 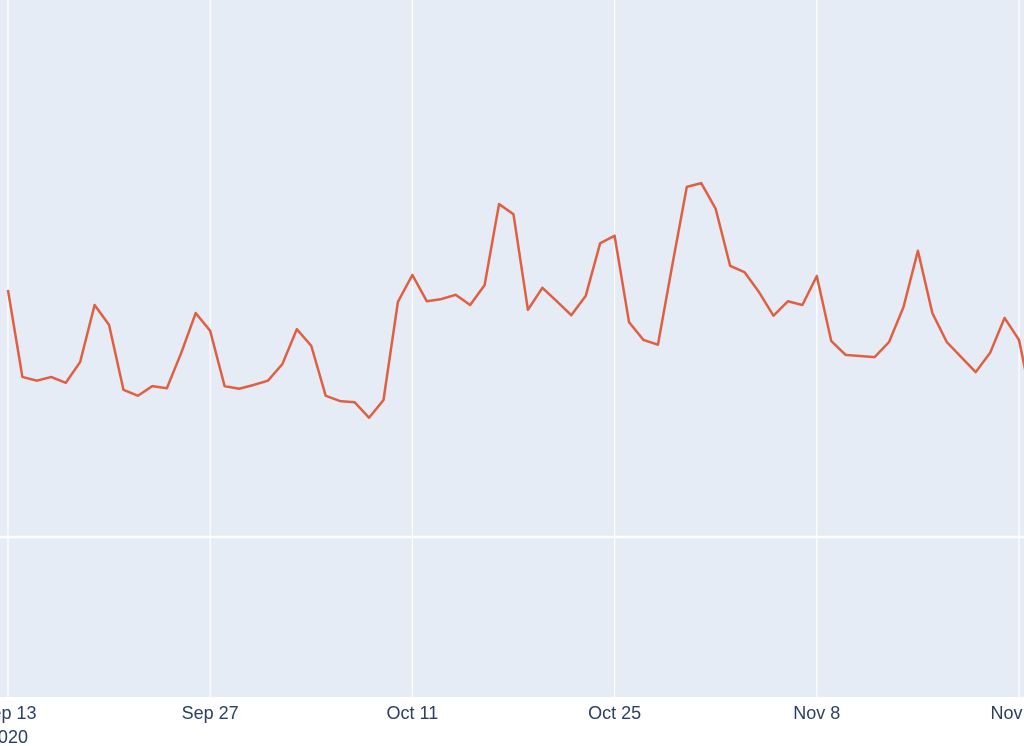 I want to click on x-tick-label: Oct 11, so click(x=413, y=713).